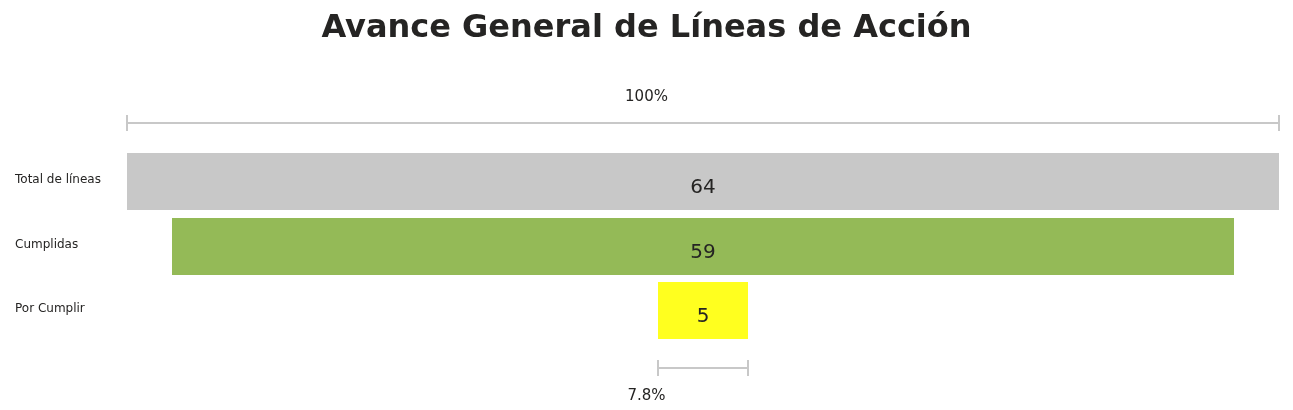 The image size is (1293, 410). What do you see at coordinates (703, 250) in the screenshot?
I see `data-label: 59` at bounding box center [703, 250].